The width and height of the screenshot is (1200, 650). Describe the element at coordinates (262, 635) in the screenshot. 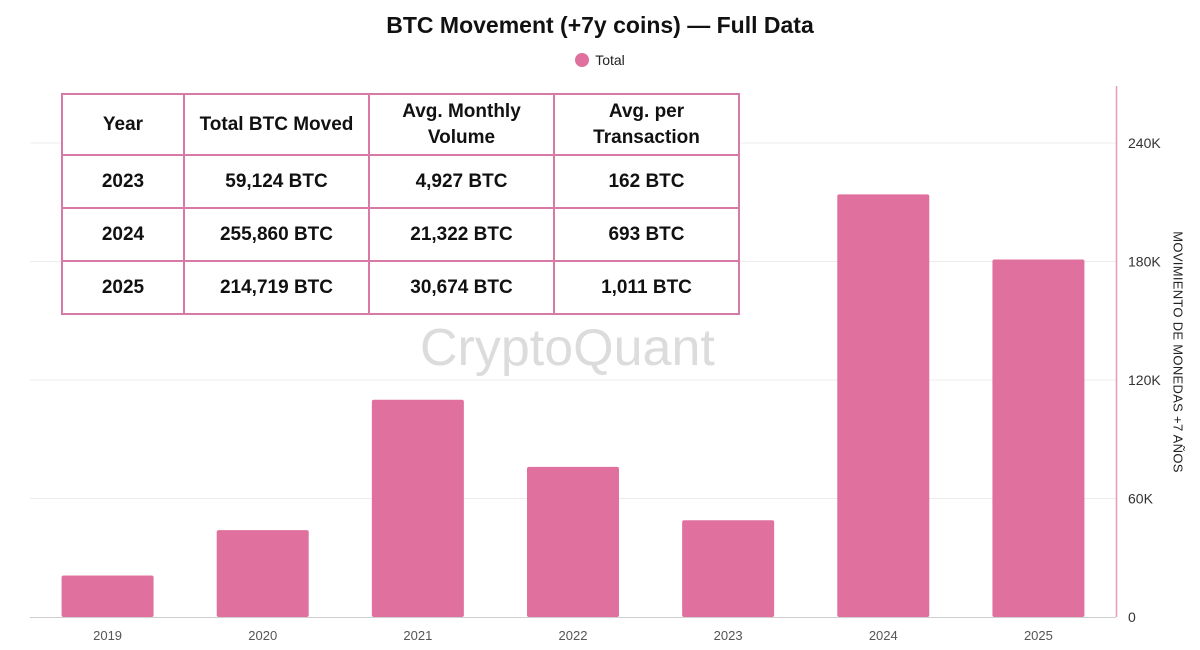

I see `x-tick-label: 2020` at that location.